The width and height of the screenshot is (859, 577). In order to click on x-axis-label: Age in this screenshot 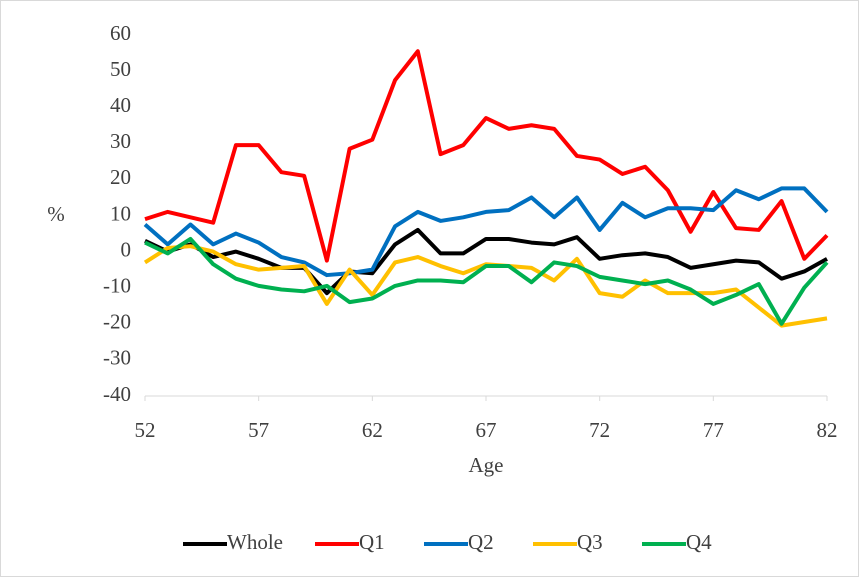, I will do `click(486, 465)`.